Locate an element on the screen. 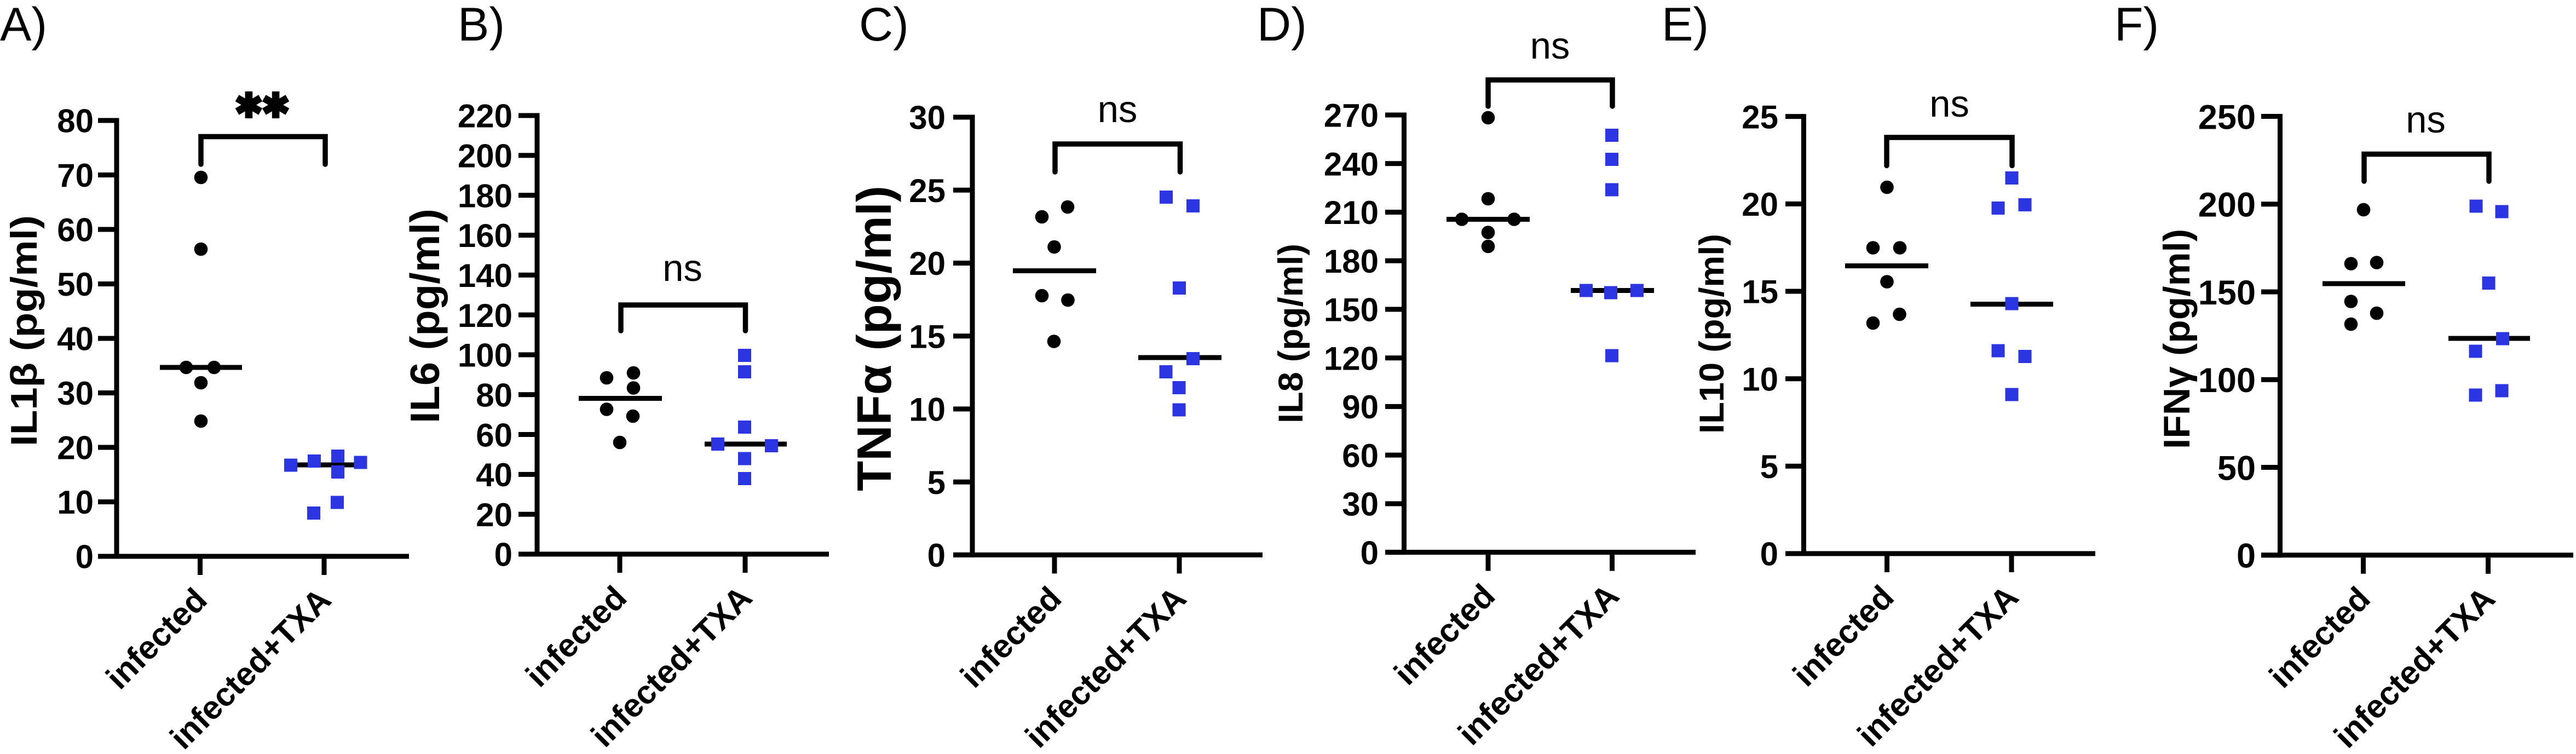  svg-text: IL1β (pg/ml) is located at coordinates (24, 330).